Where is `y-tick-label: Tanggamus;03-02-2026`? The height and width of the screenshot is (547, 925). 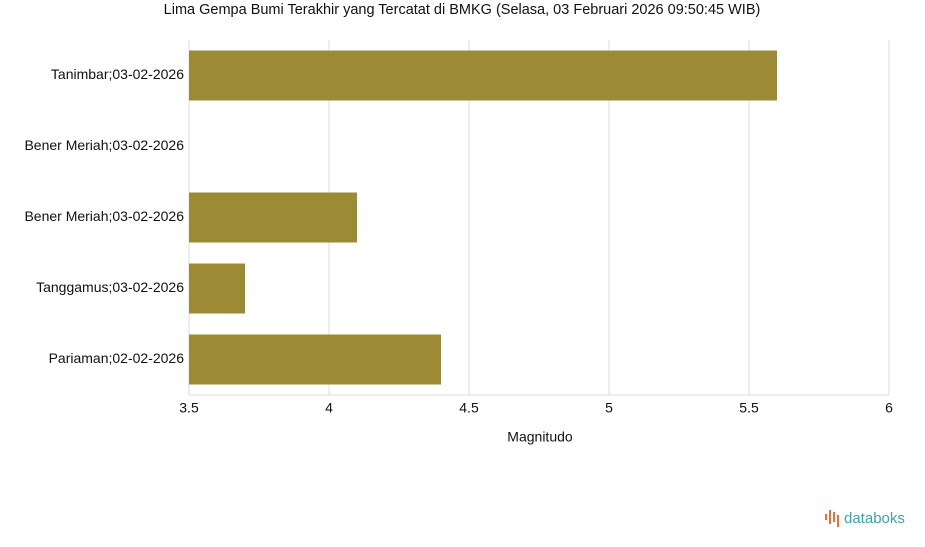 y-tick-label: Tanggamus;03-02-2026 is located at coordinates (110, 287).